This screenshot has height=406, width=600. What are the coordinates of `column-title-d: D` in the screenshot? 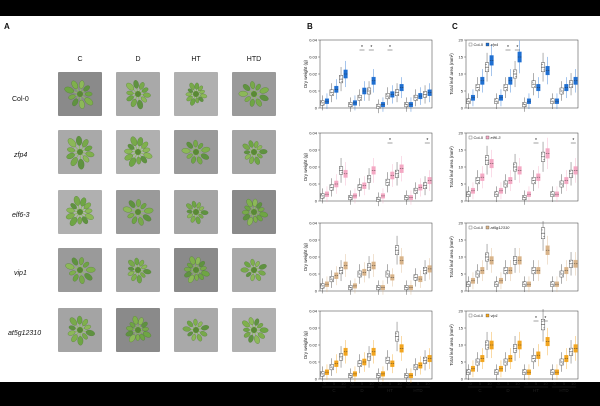 It's located at (138, 59).